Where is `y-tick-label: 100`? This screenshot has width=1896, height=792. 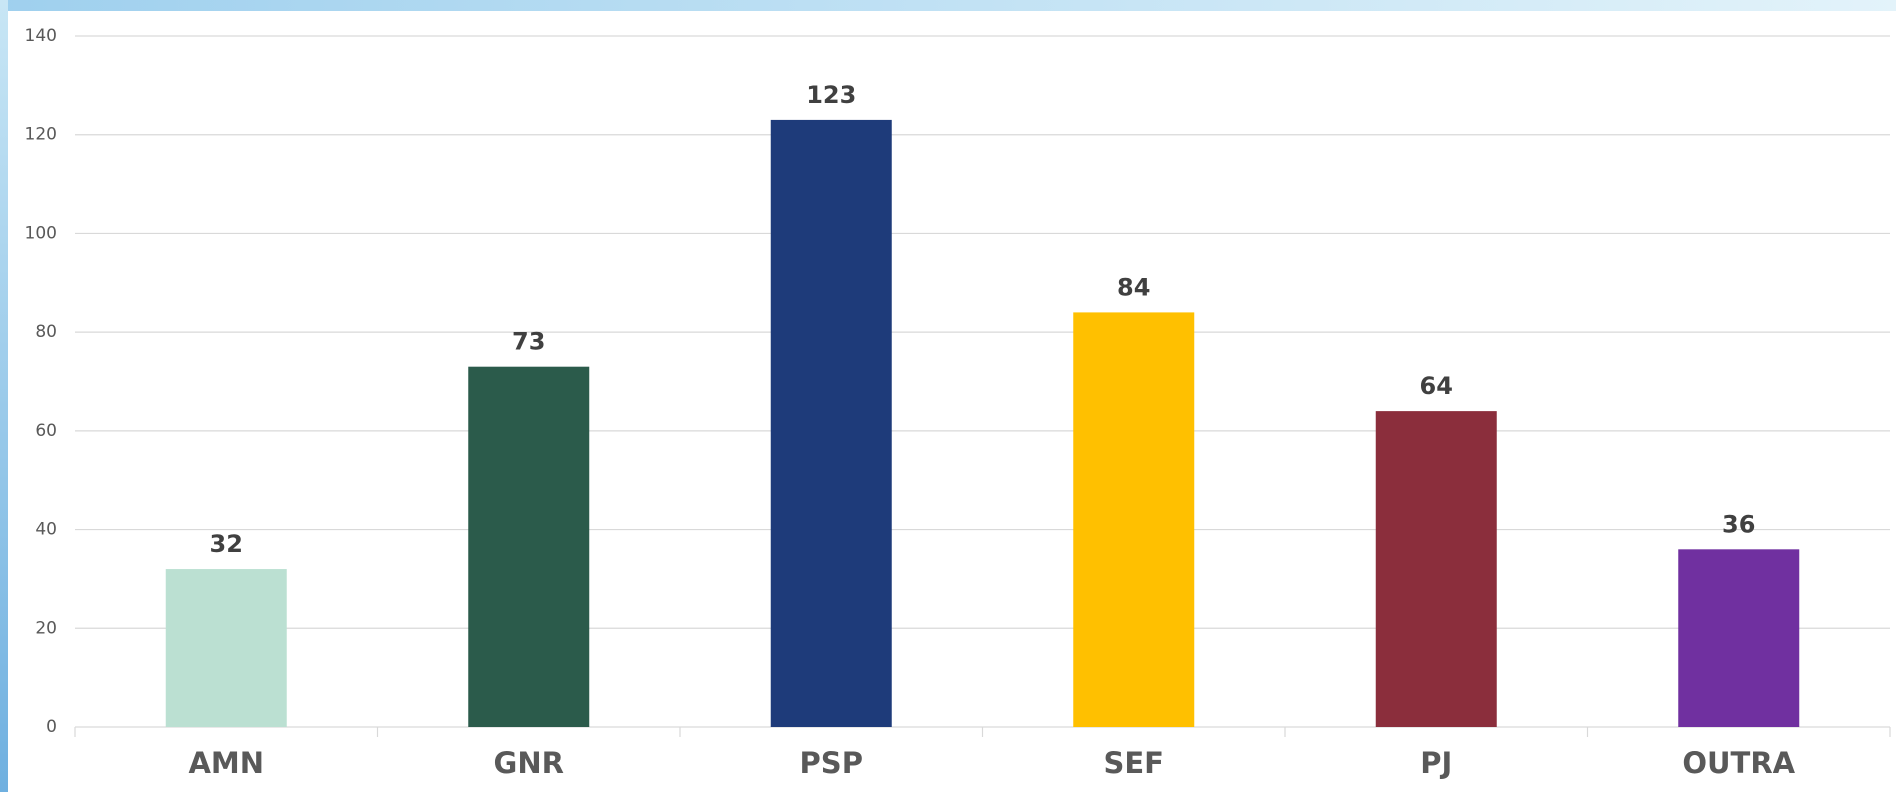
y-tick-label: 100 is located at coordinates (41, 233).